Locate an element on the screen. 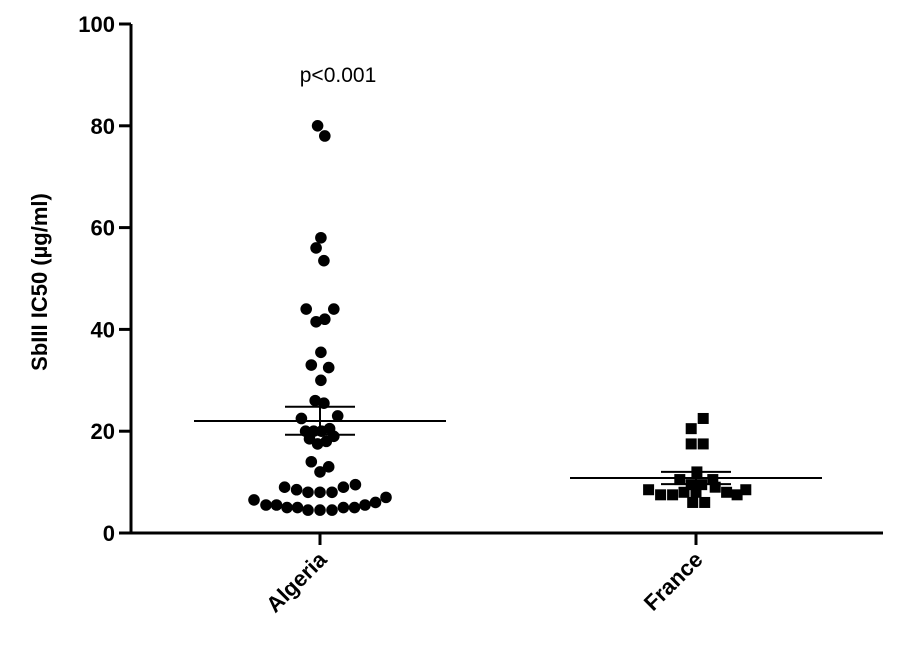 The height and width of the screenshot is (645, 900). summary-statistics is located at coordinates (508, 445).